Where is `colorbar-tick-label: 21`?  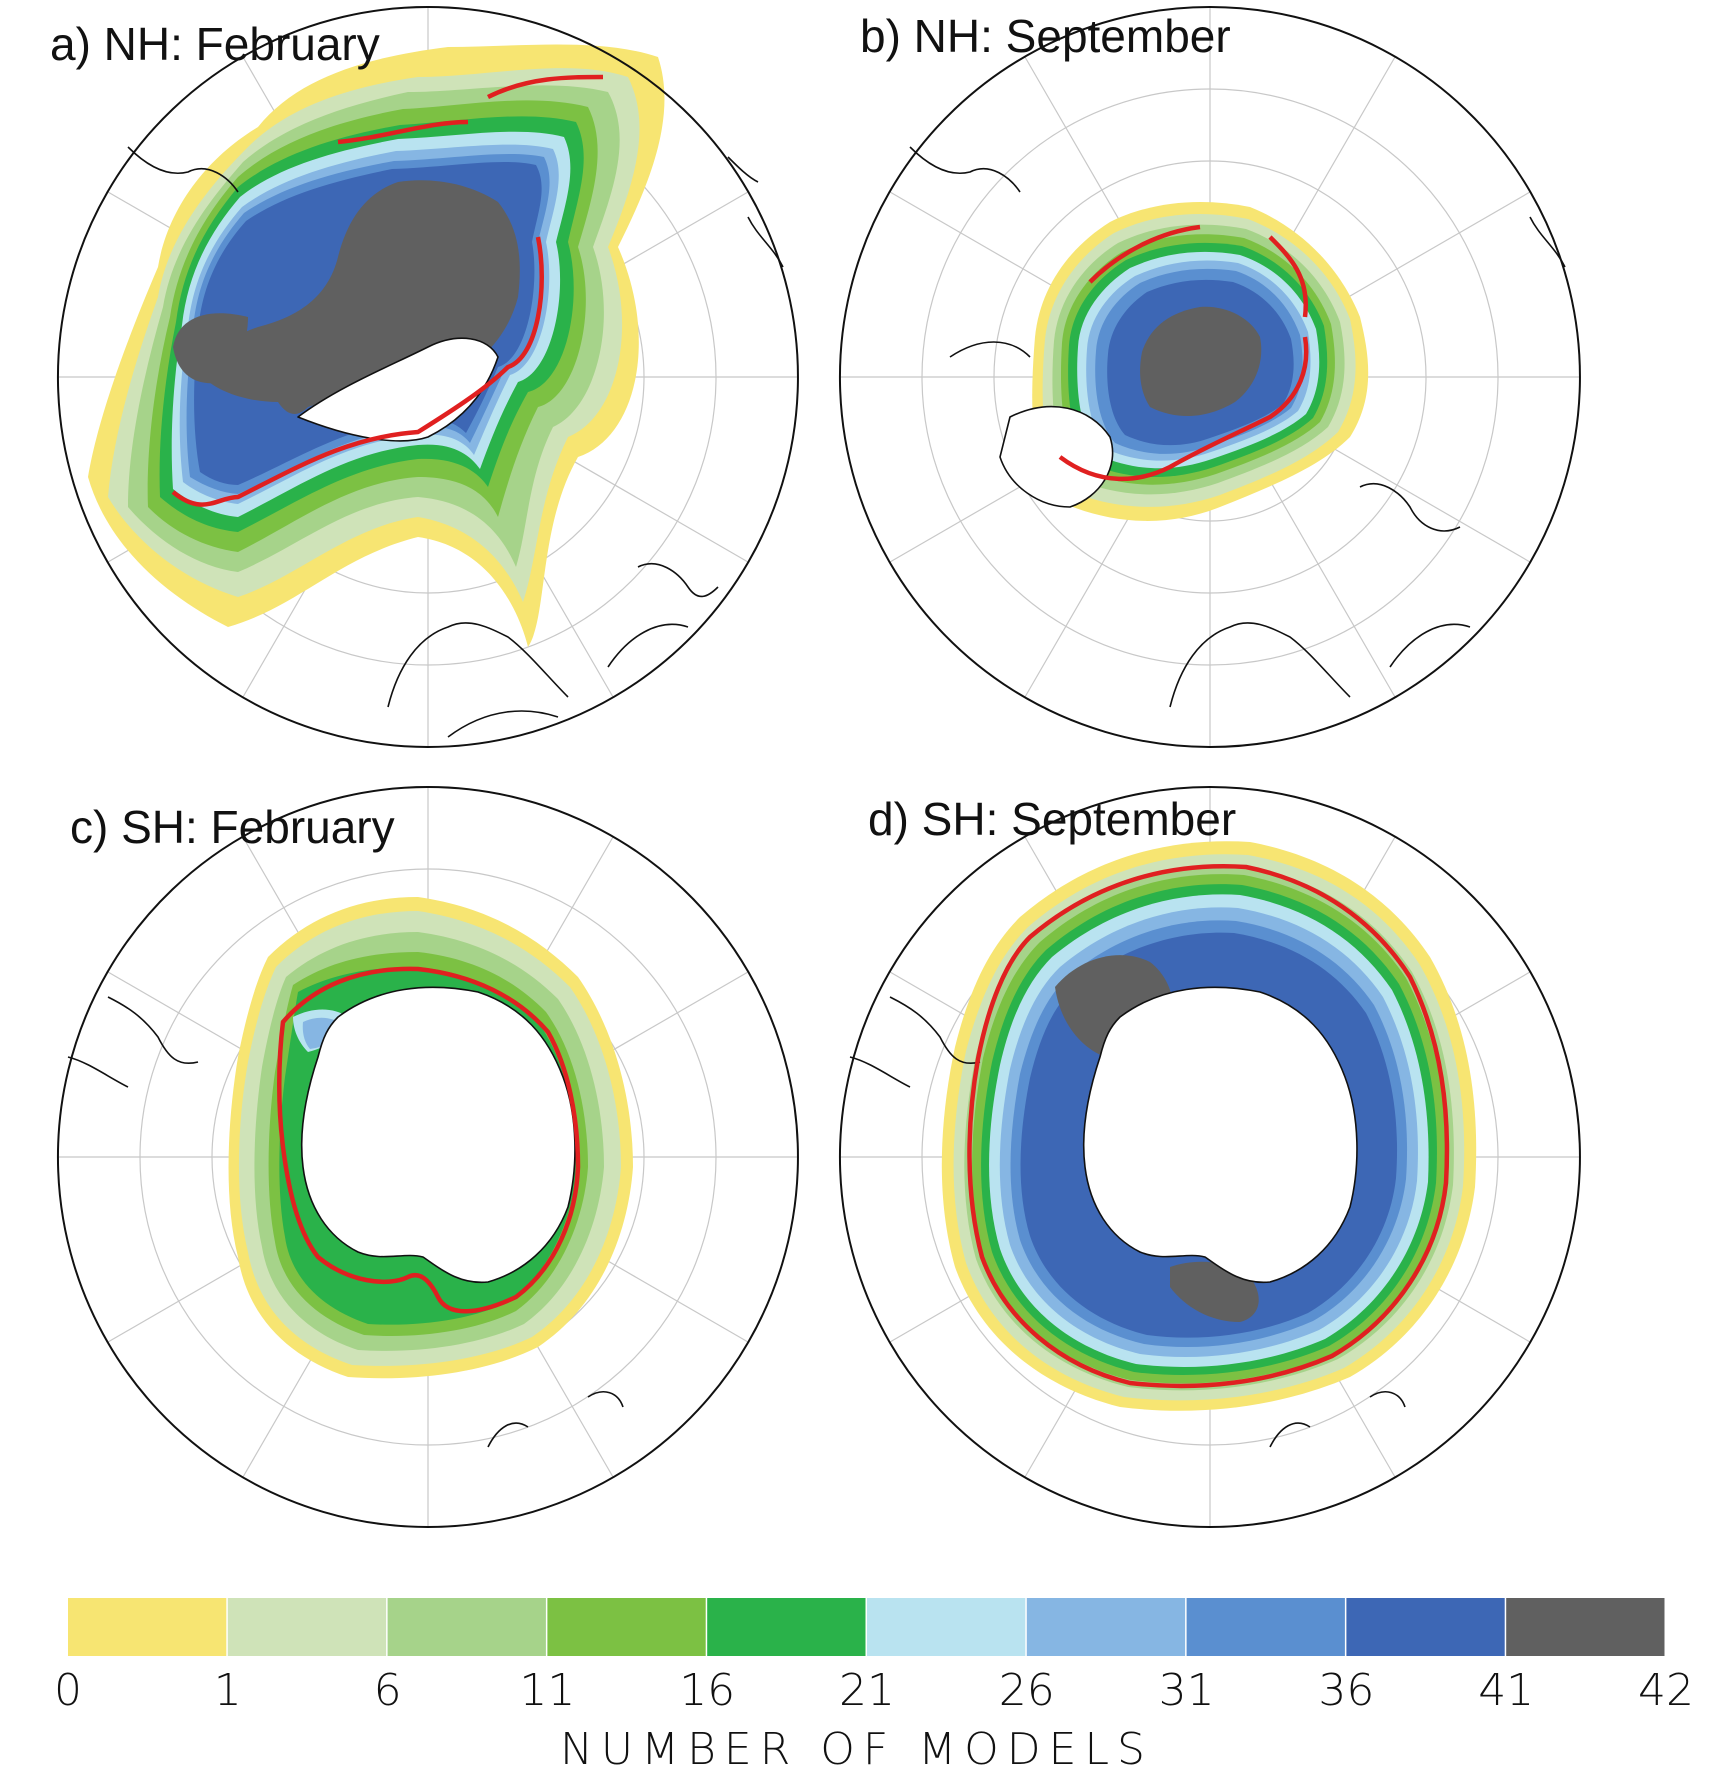
colorbar-tick-label: 21 is located at coordinates (867, 1690).